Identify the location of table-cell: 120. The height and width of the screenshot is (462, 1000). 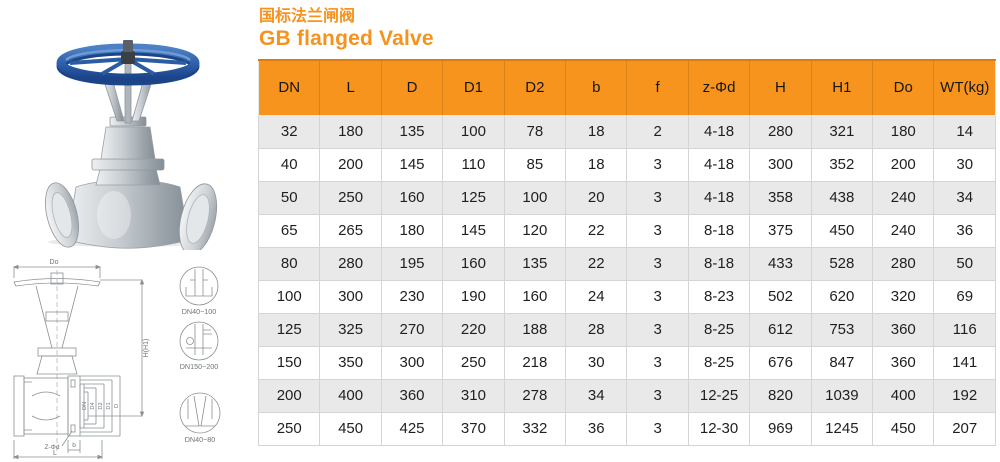
(535, 230).